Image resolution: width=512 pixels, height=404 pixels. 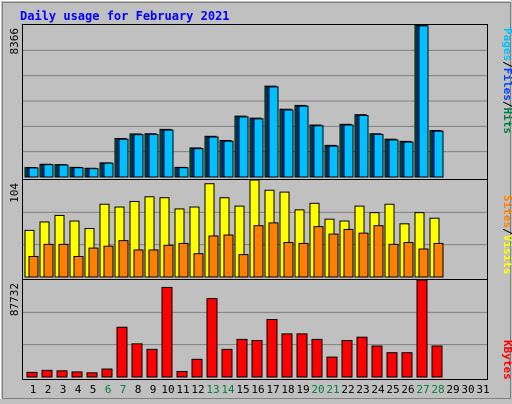 What do you see at coordinates (482, 389) in the screenshot?
I see `x-tick-label-31: 31` at bounding box center [482, 389].